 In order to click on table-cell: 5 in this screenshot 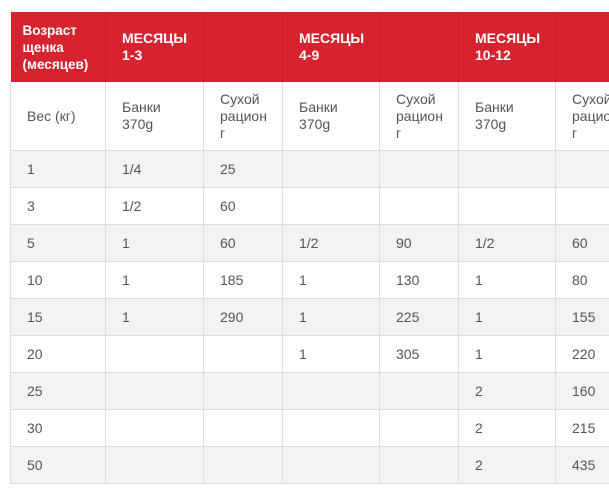, I will do `click(58, 243)`.